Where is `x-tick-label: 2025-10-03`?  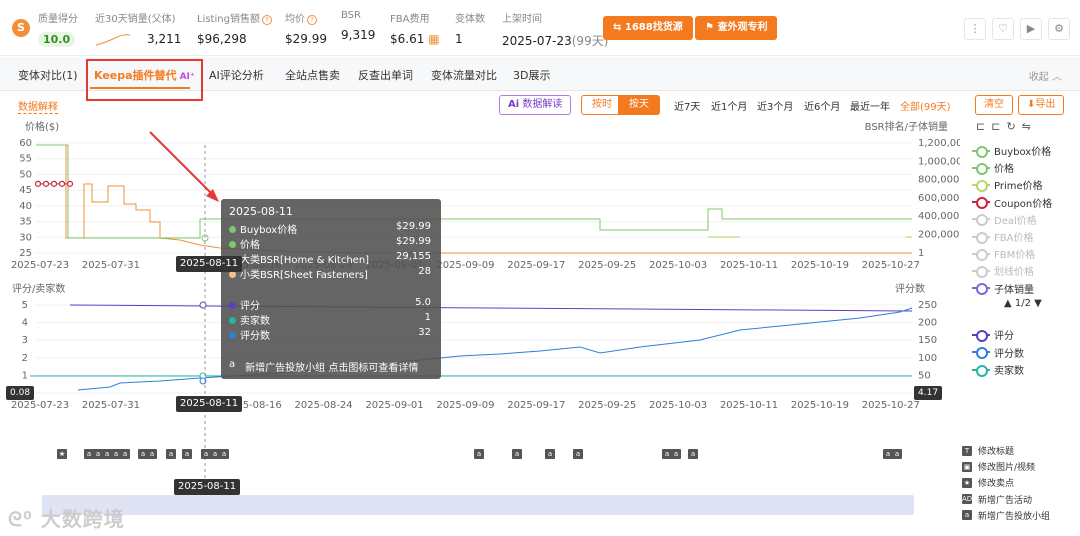
x-tick-label: 2025-10-03 is located at coordinates (678, 265).